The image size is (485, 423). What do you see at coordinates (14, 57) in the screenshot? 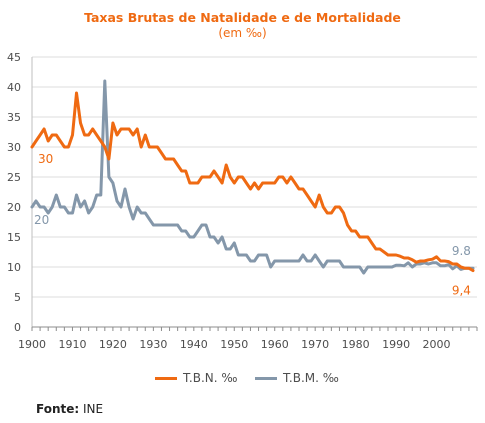
I see `y-tick-label: 45` at bounding box center [14, 57].